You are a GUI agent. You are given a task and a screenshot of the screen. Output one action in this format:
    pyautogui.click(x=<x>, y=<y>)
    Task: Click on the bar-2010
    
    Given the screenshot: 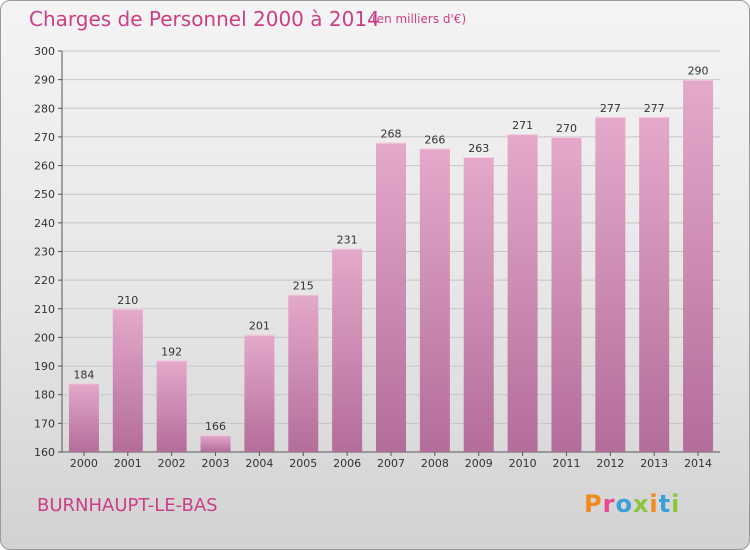 What is the action you would take?
    pyautogui.click(x=522, y=293)
    